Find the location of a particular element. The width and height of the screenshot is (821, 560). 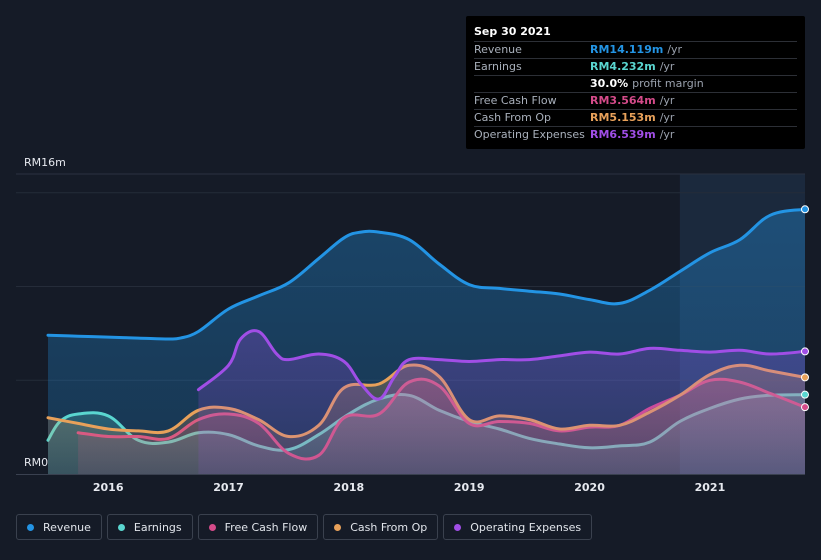

tooltip-row-value: RM4.232m is located at coordinates (623, 66).